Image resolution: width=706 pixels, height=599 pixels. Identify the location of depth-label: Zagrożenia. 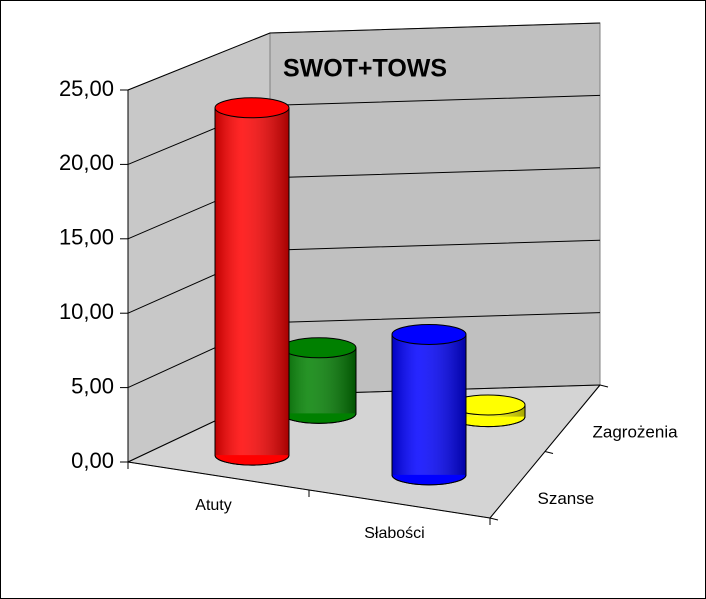
(636, 432).